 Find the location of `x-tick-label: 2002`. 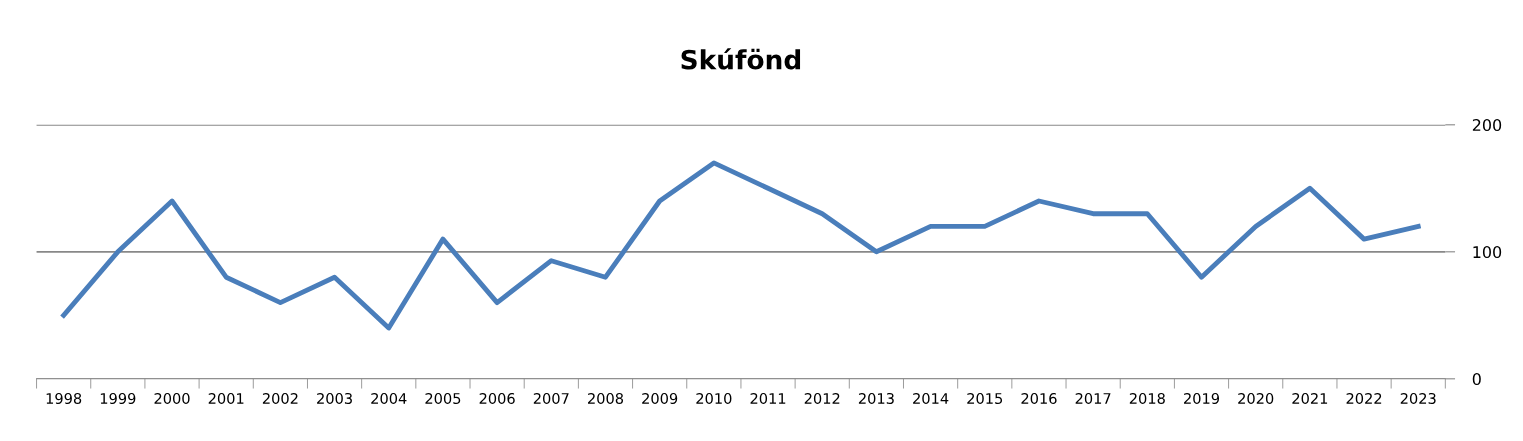

x-tick-label: 2002 is located at coordinates (280, 398).